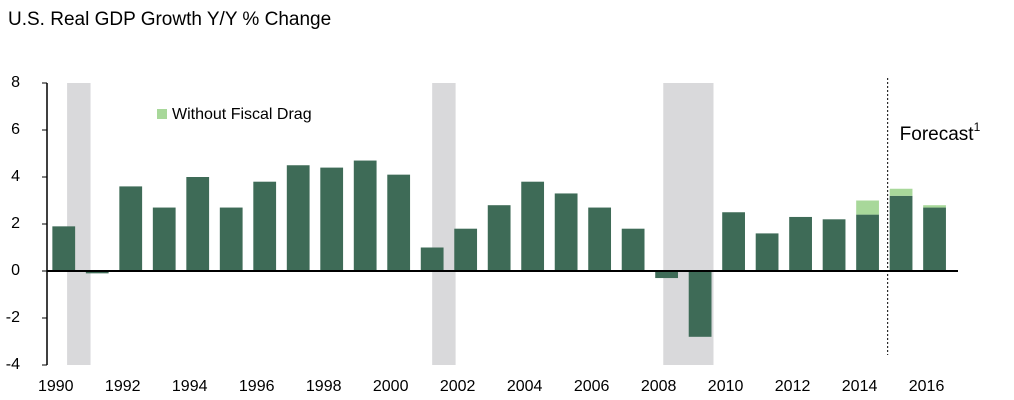 This screenshot has width=1014, height=400. What do you see at coordinates (592, 386) in the screenshot?
I see `x-tick-label: 2006` at bounding box center [592, 386].